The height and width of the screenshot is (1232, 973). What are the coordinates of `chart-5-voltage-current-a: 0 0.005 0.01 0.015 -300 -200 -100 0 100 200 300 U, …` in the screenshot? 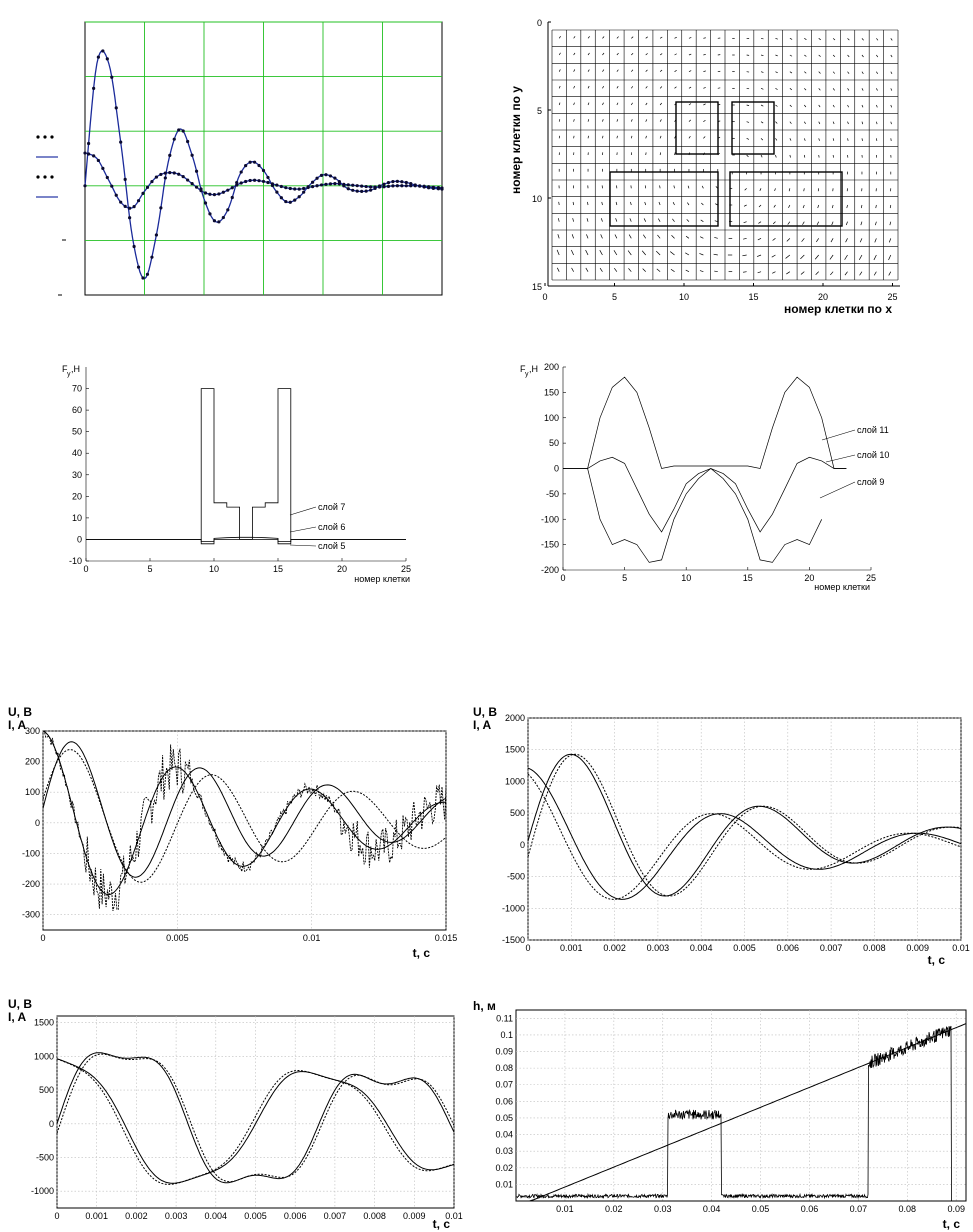 It's located at (232, 832).